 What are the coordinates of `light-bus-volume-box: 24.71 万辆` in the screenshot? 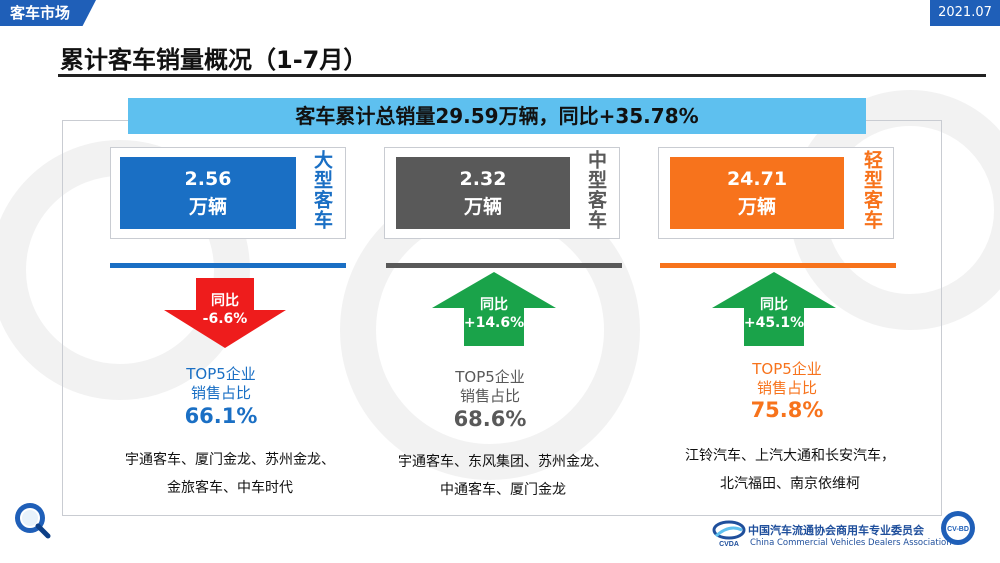 It's located at (757, 193).